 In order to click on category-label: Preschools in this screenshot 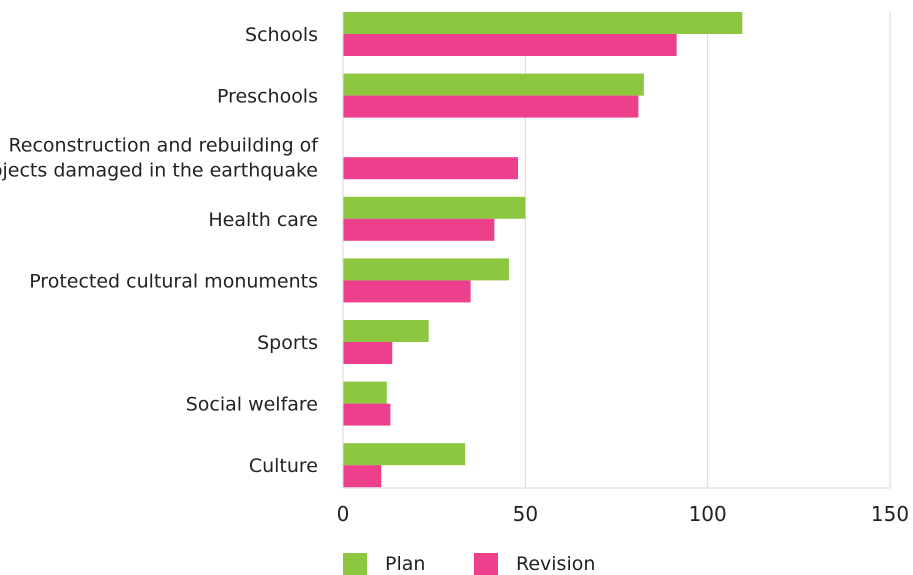, I will do `click(267, 97)`.